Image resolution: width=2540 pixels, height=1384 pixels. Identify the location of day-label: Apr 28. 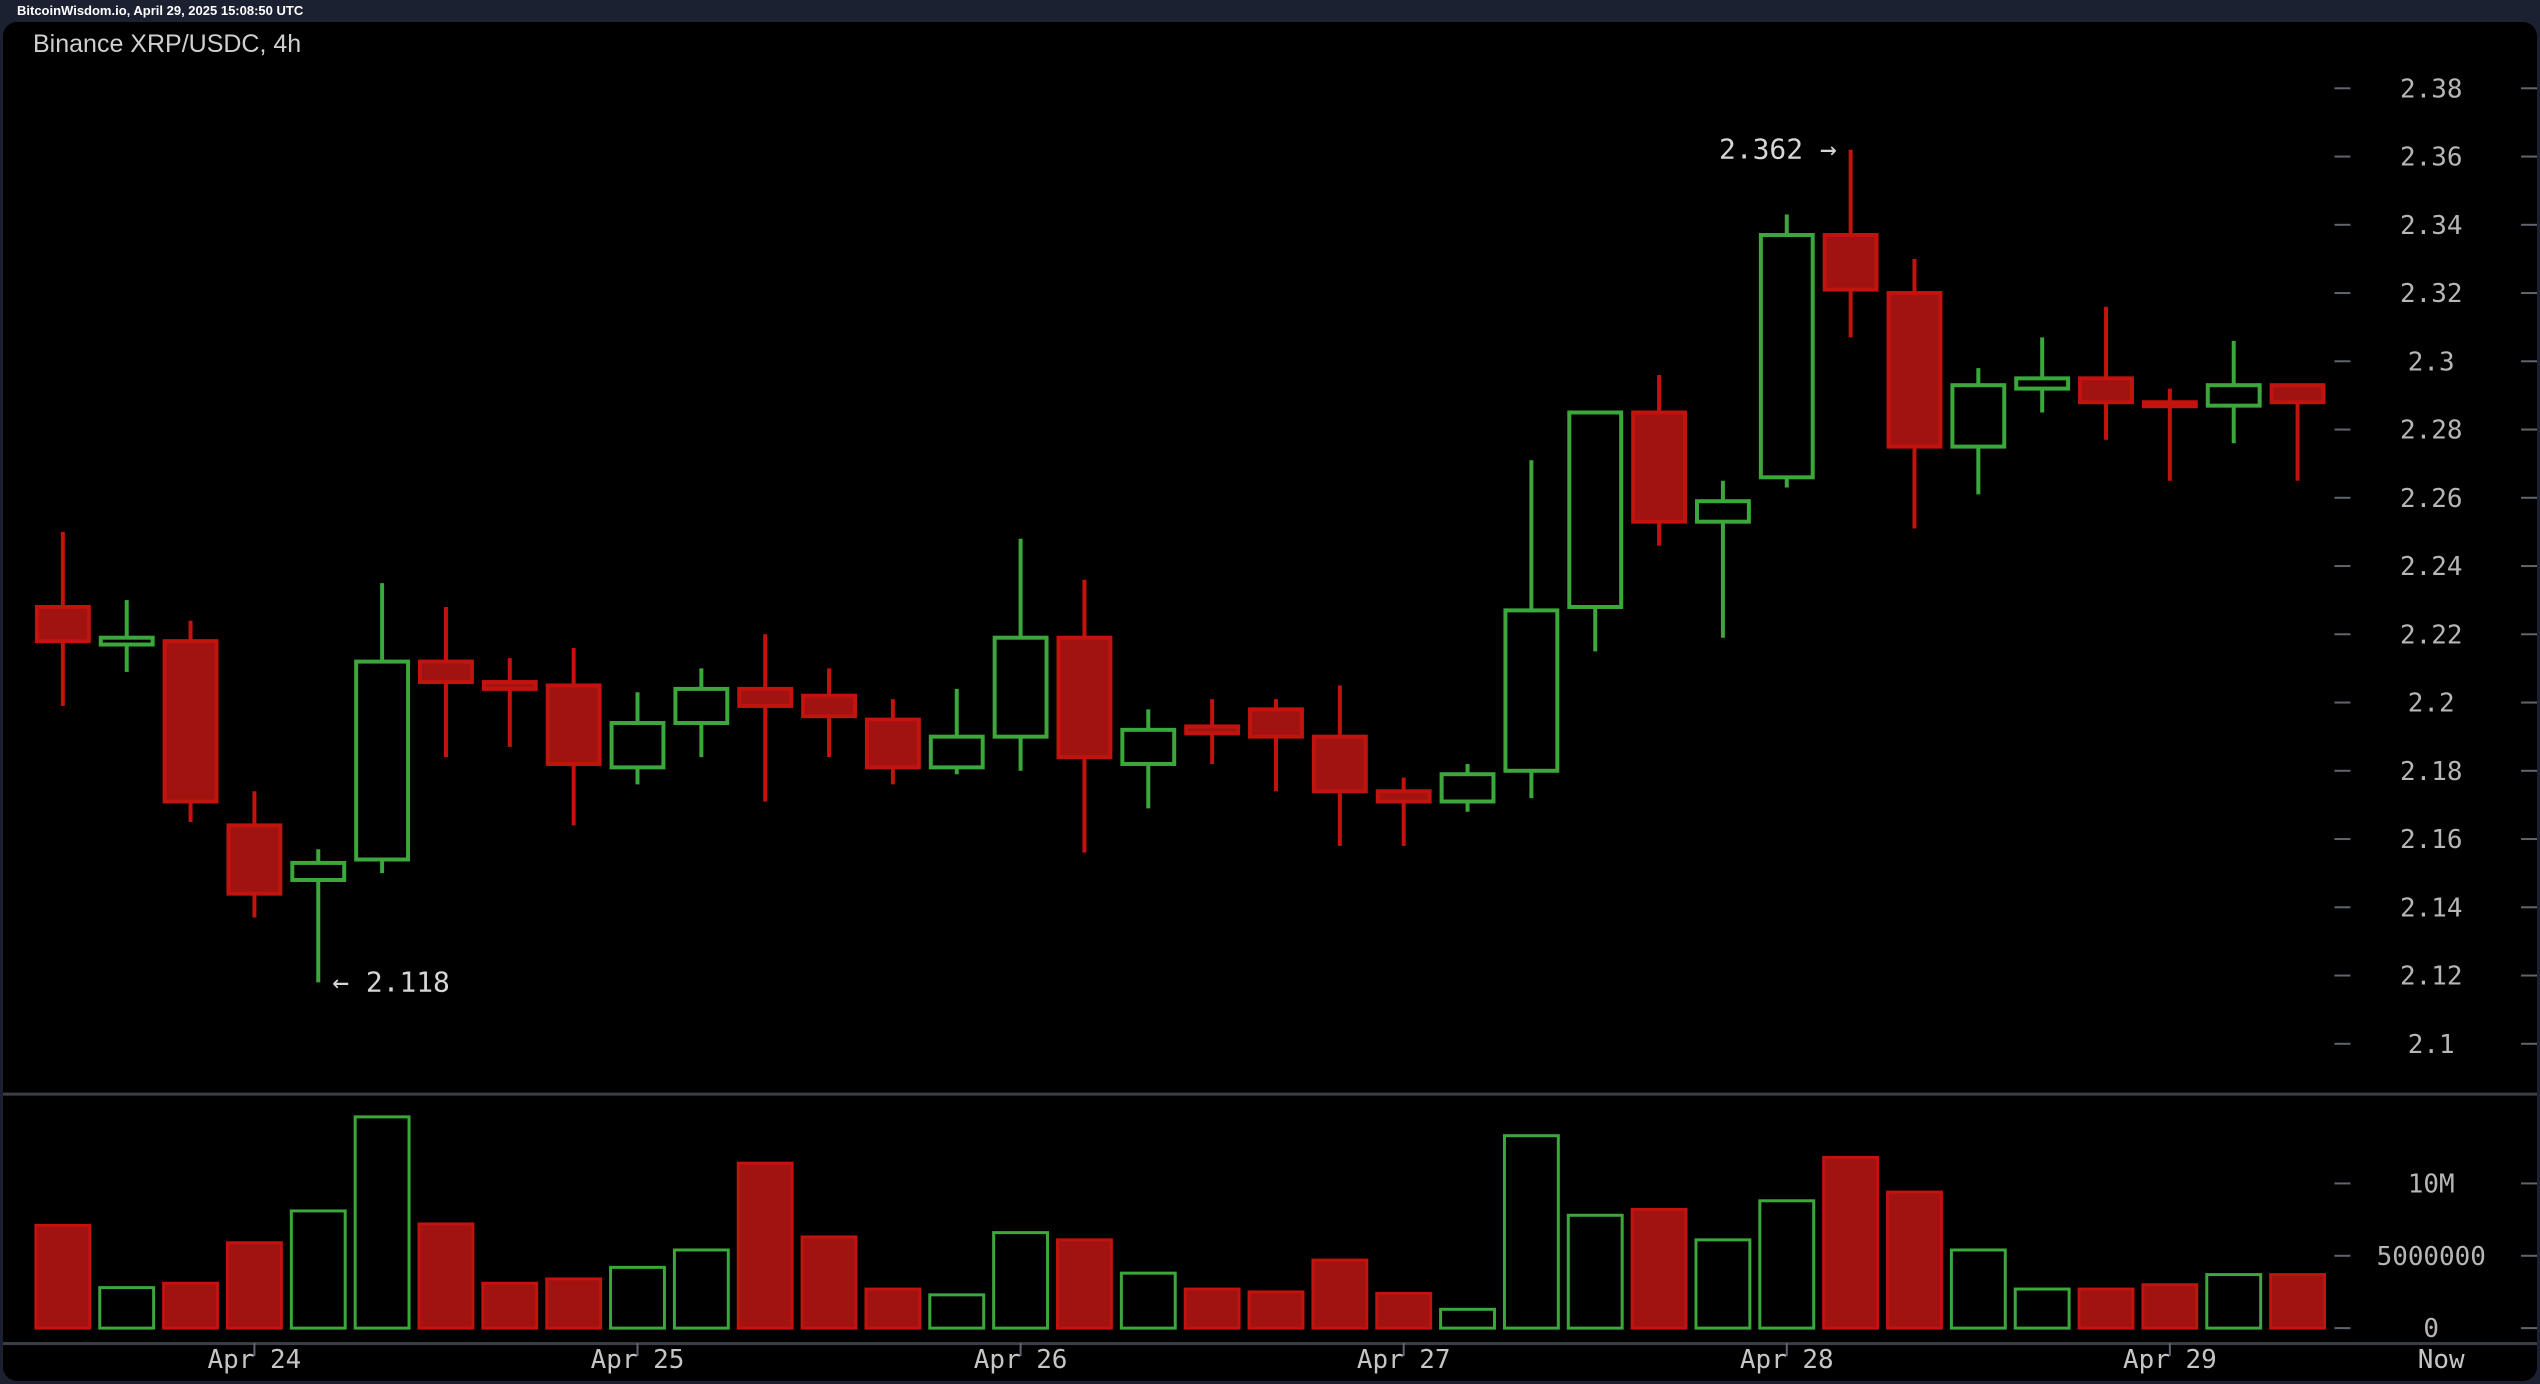
(1787, 1360).